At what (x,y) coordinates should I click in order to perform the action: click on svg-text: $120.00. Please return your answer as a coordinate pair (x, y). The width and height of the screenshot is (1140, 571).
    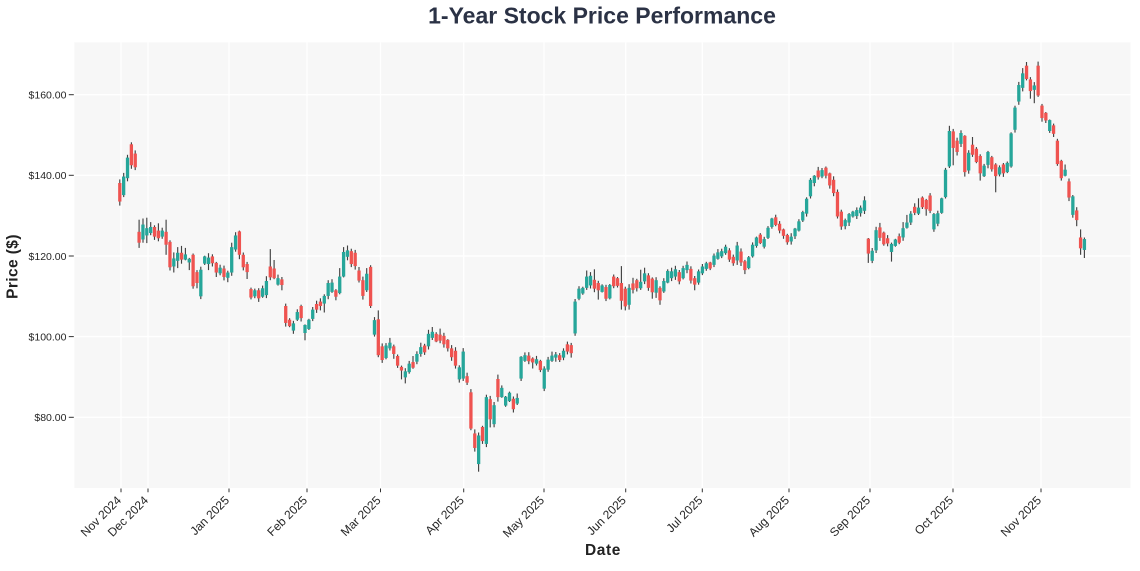
    Looking at the image, I should click on (48, 257).